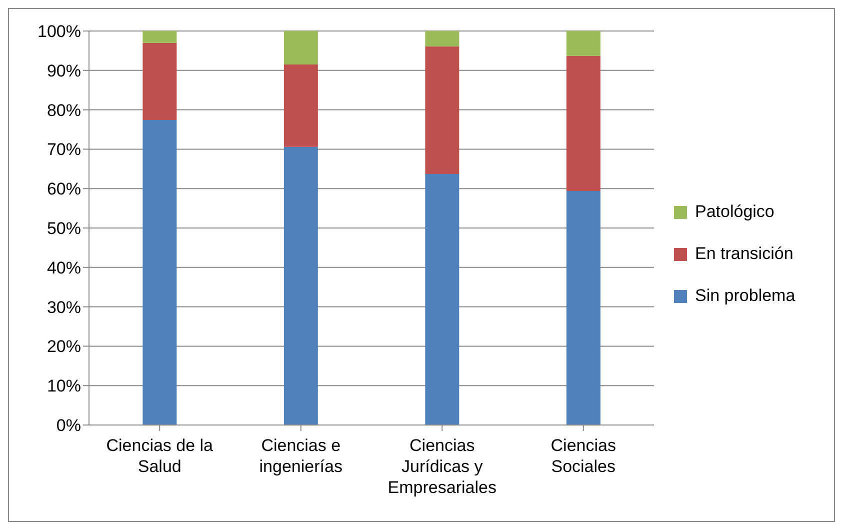  What do you see at coordinates (63, 189) in the screenshot?
I see `y-tick-label: 60%` at bounding box center [63, 189].